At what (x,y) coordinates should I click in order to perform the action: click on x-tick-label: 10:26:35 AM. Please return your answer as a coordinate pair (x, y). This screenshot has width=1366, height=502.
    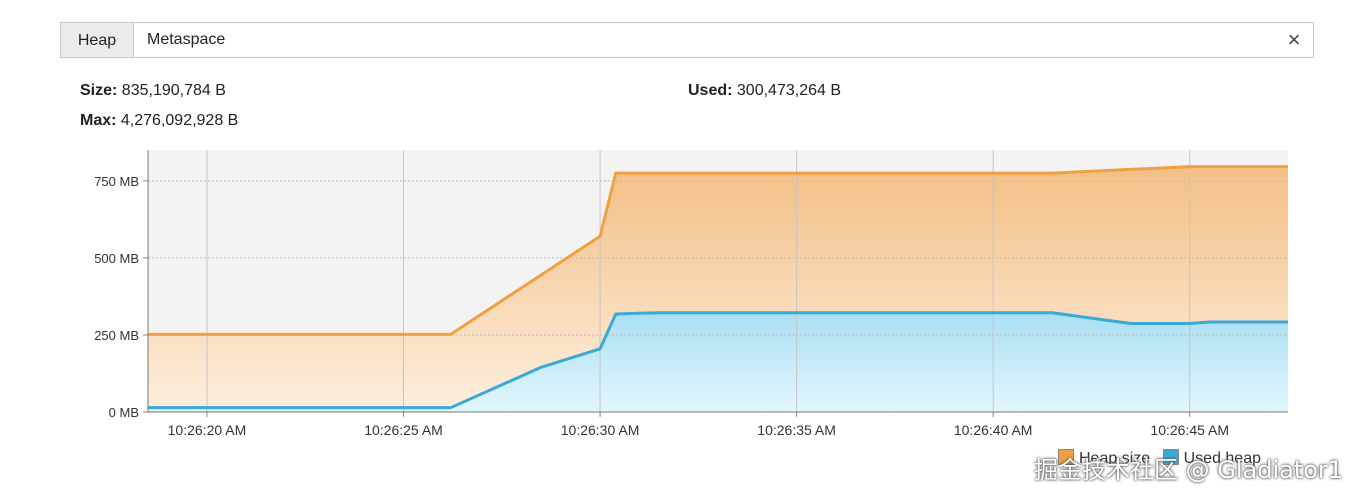
    Looking at the image, I should click on (796, 430).